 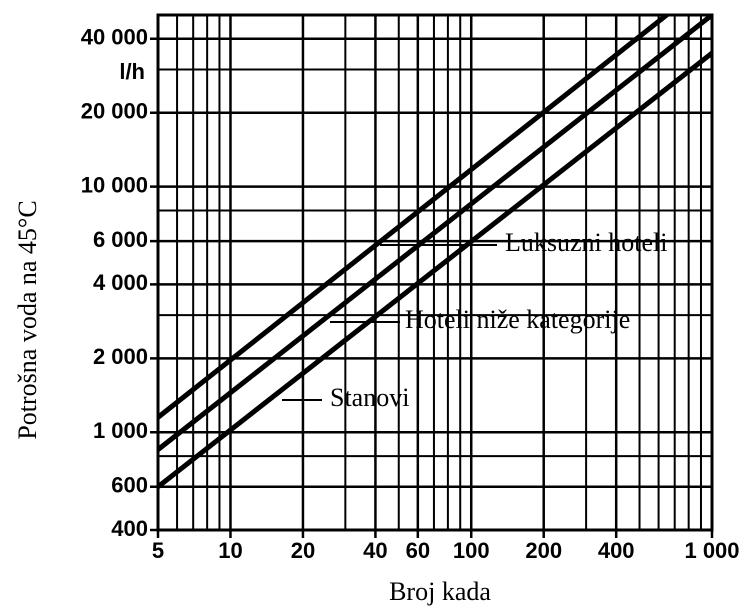 I want to click on x-tick-label: 5, so click(x=158, y=550).